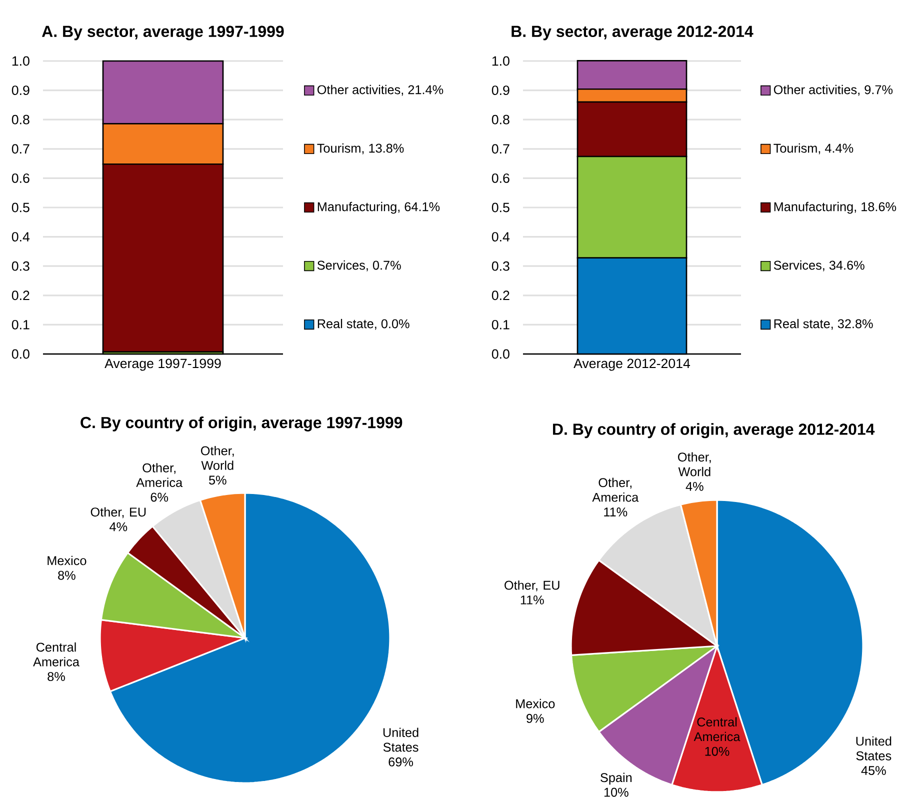  What do you see at coordinates (616, 778) in the screenshot?
I see `slice-label: Spain` at bounding box center [616, 778].